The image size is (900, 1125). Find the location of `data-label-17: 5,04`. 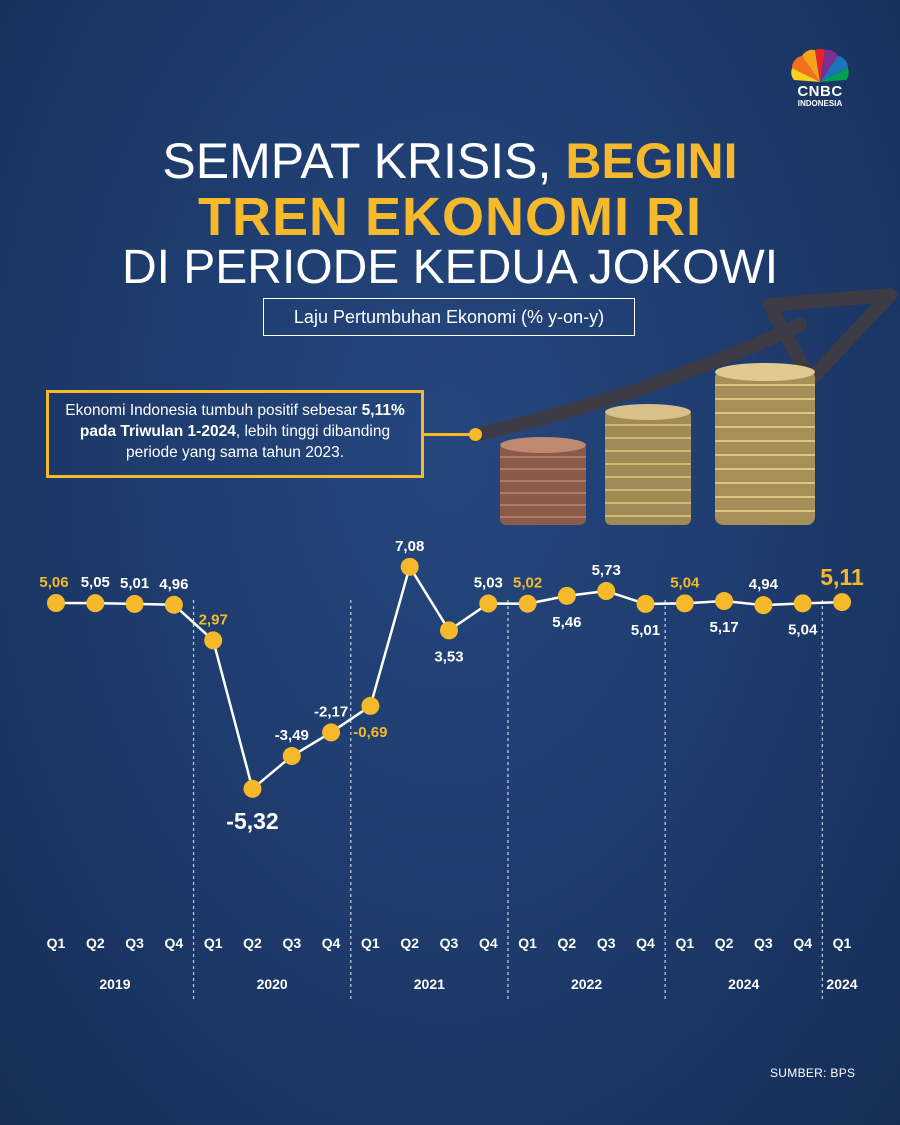

data-label-17: 5,04 is located at coordinates (685, 582).